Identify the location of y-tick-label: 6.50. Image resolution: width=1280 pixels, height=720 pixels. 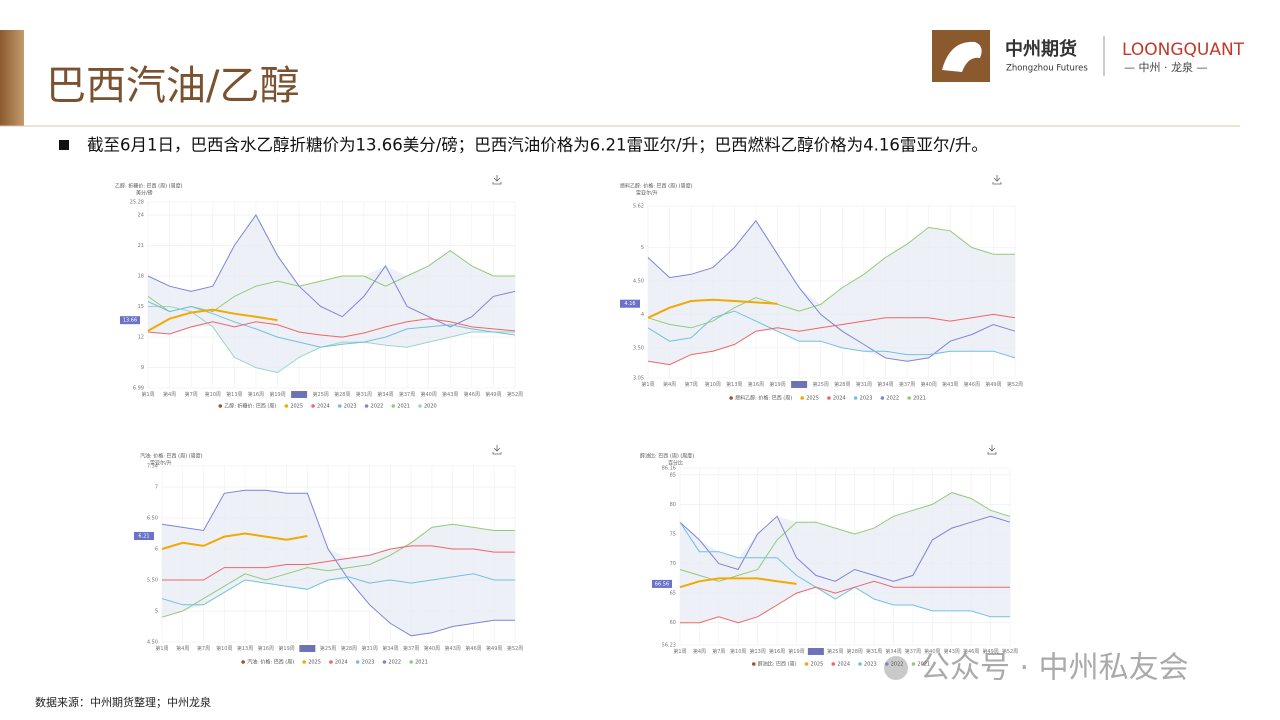
(152, 519).